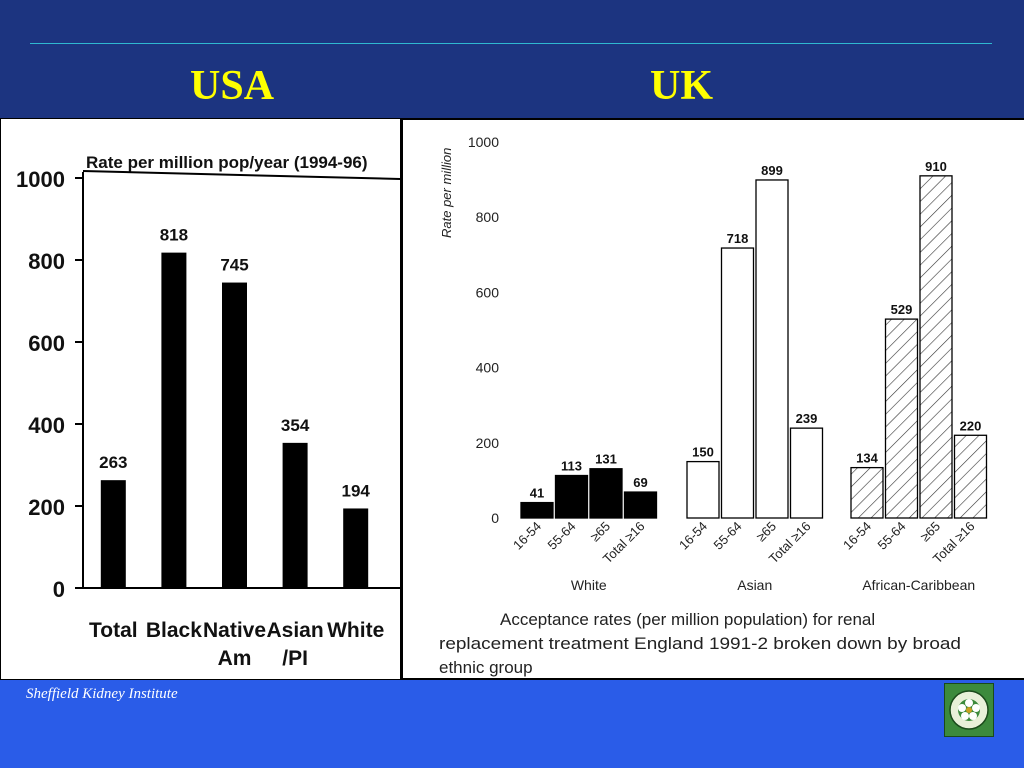  Describe the element at coordinates (606, 459) in the screenshot. I see `data-label: 131` at that location.